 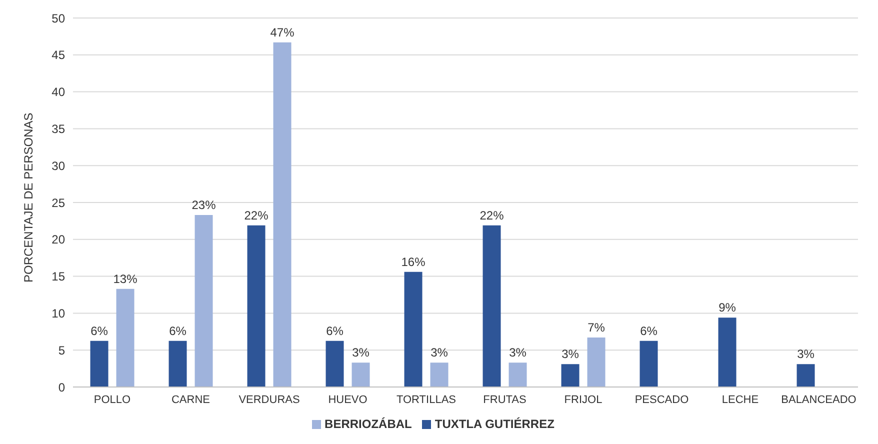 I want to click on y-tick-label: 20, so click(x=59, y=239).